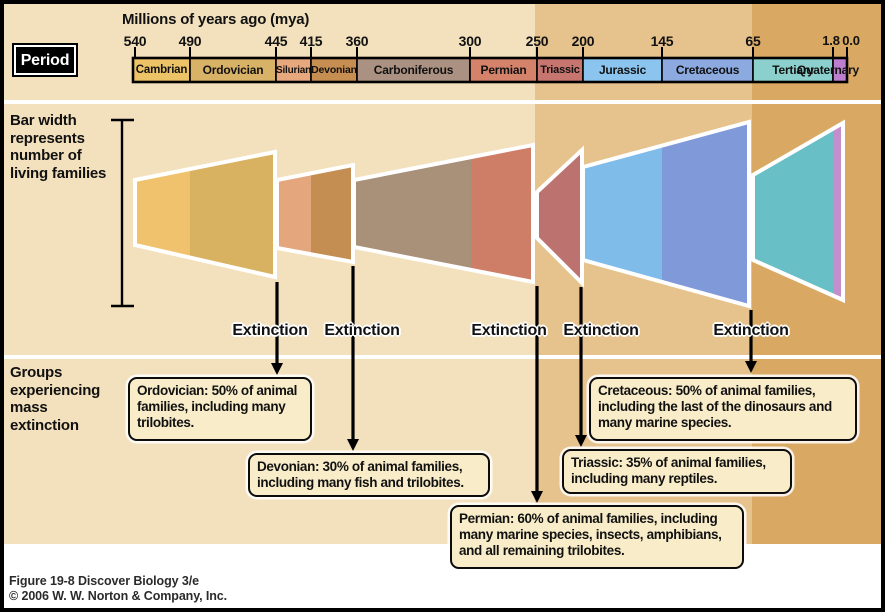 This screenshot has width=885, height=612. Describe the element at coordinates (601, 330) in the screenshot. I see `extinction-label-triassic: Extinction` at that location.